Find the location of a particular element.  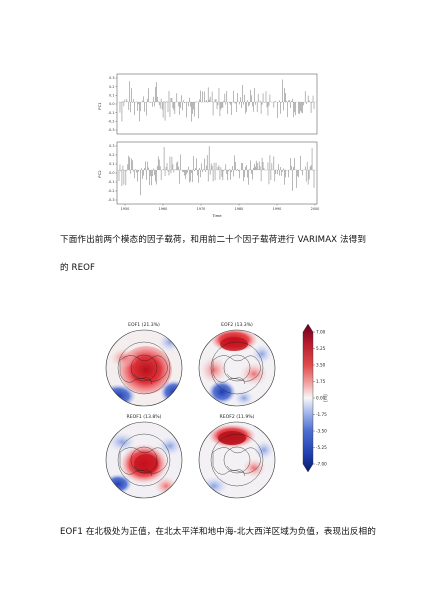

pc1-panel: 0.3 0.2 0.1 0.0 -0.1 -0.2 -0.3 PC1 is located at coordinates (207, 104).